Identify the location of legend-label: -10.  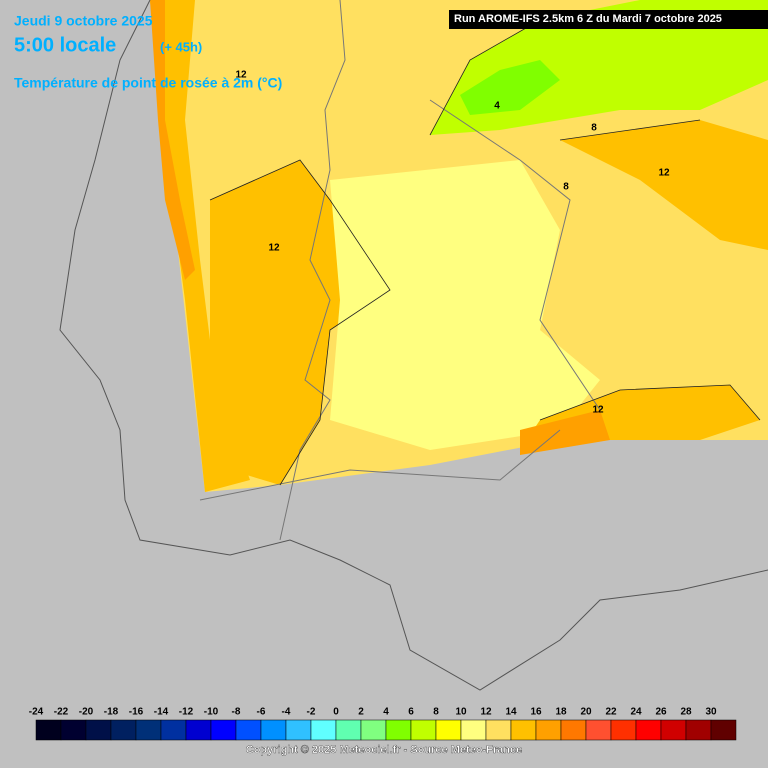
(211, 712).